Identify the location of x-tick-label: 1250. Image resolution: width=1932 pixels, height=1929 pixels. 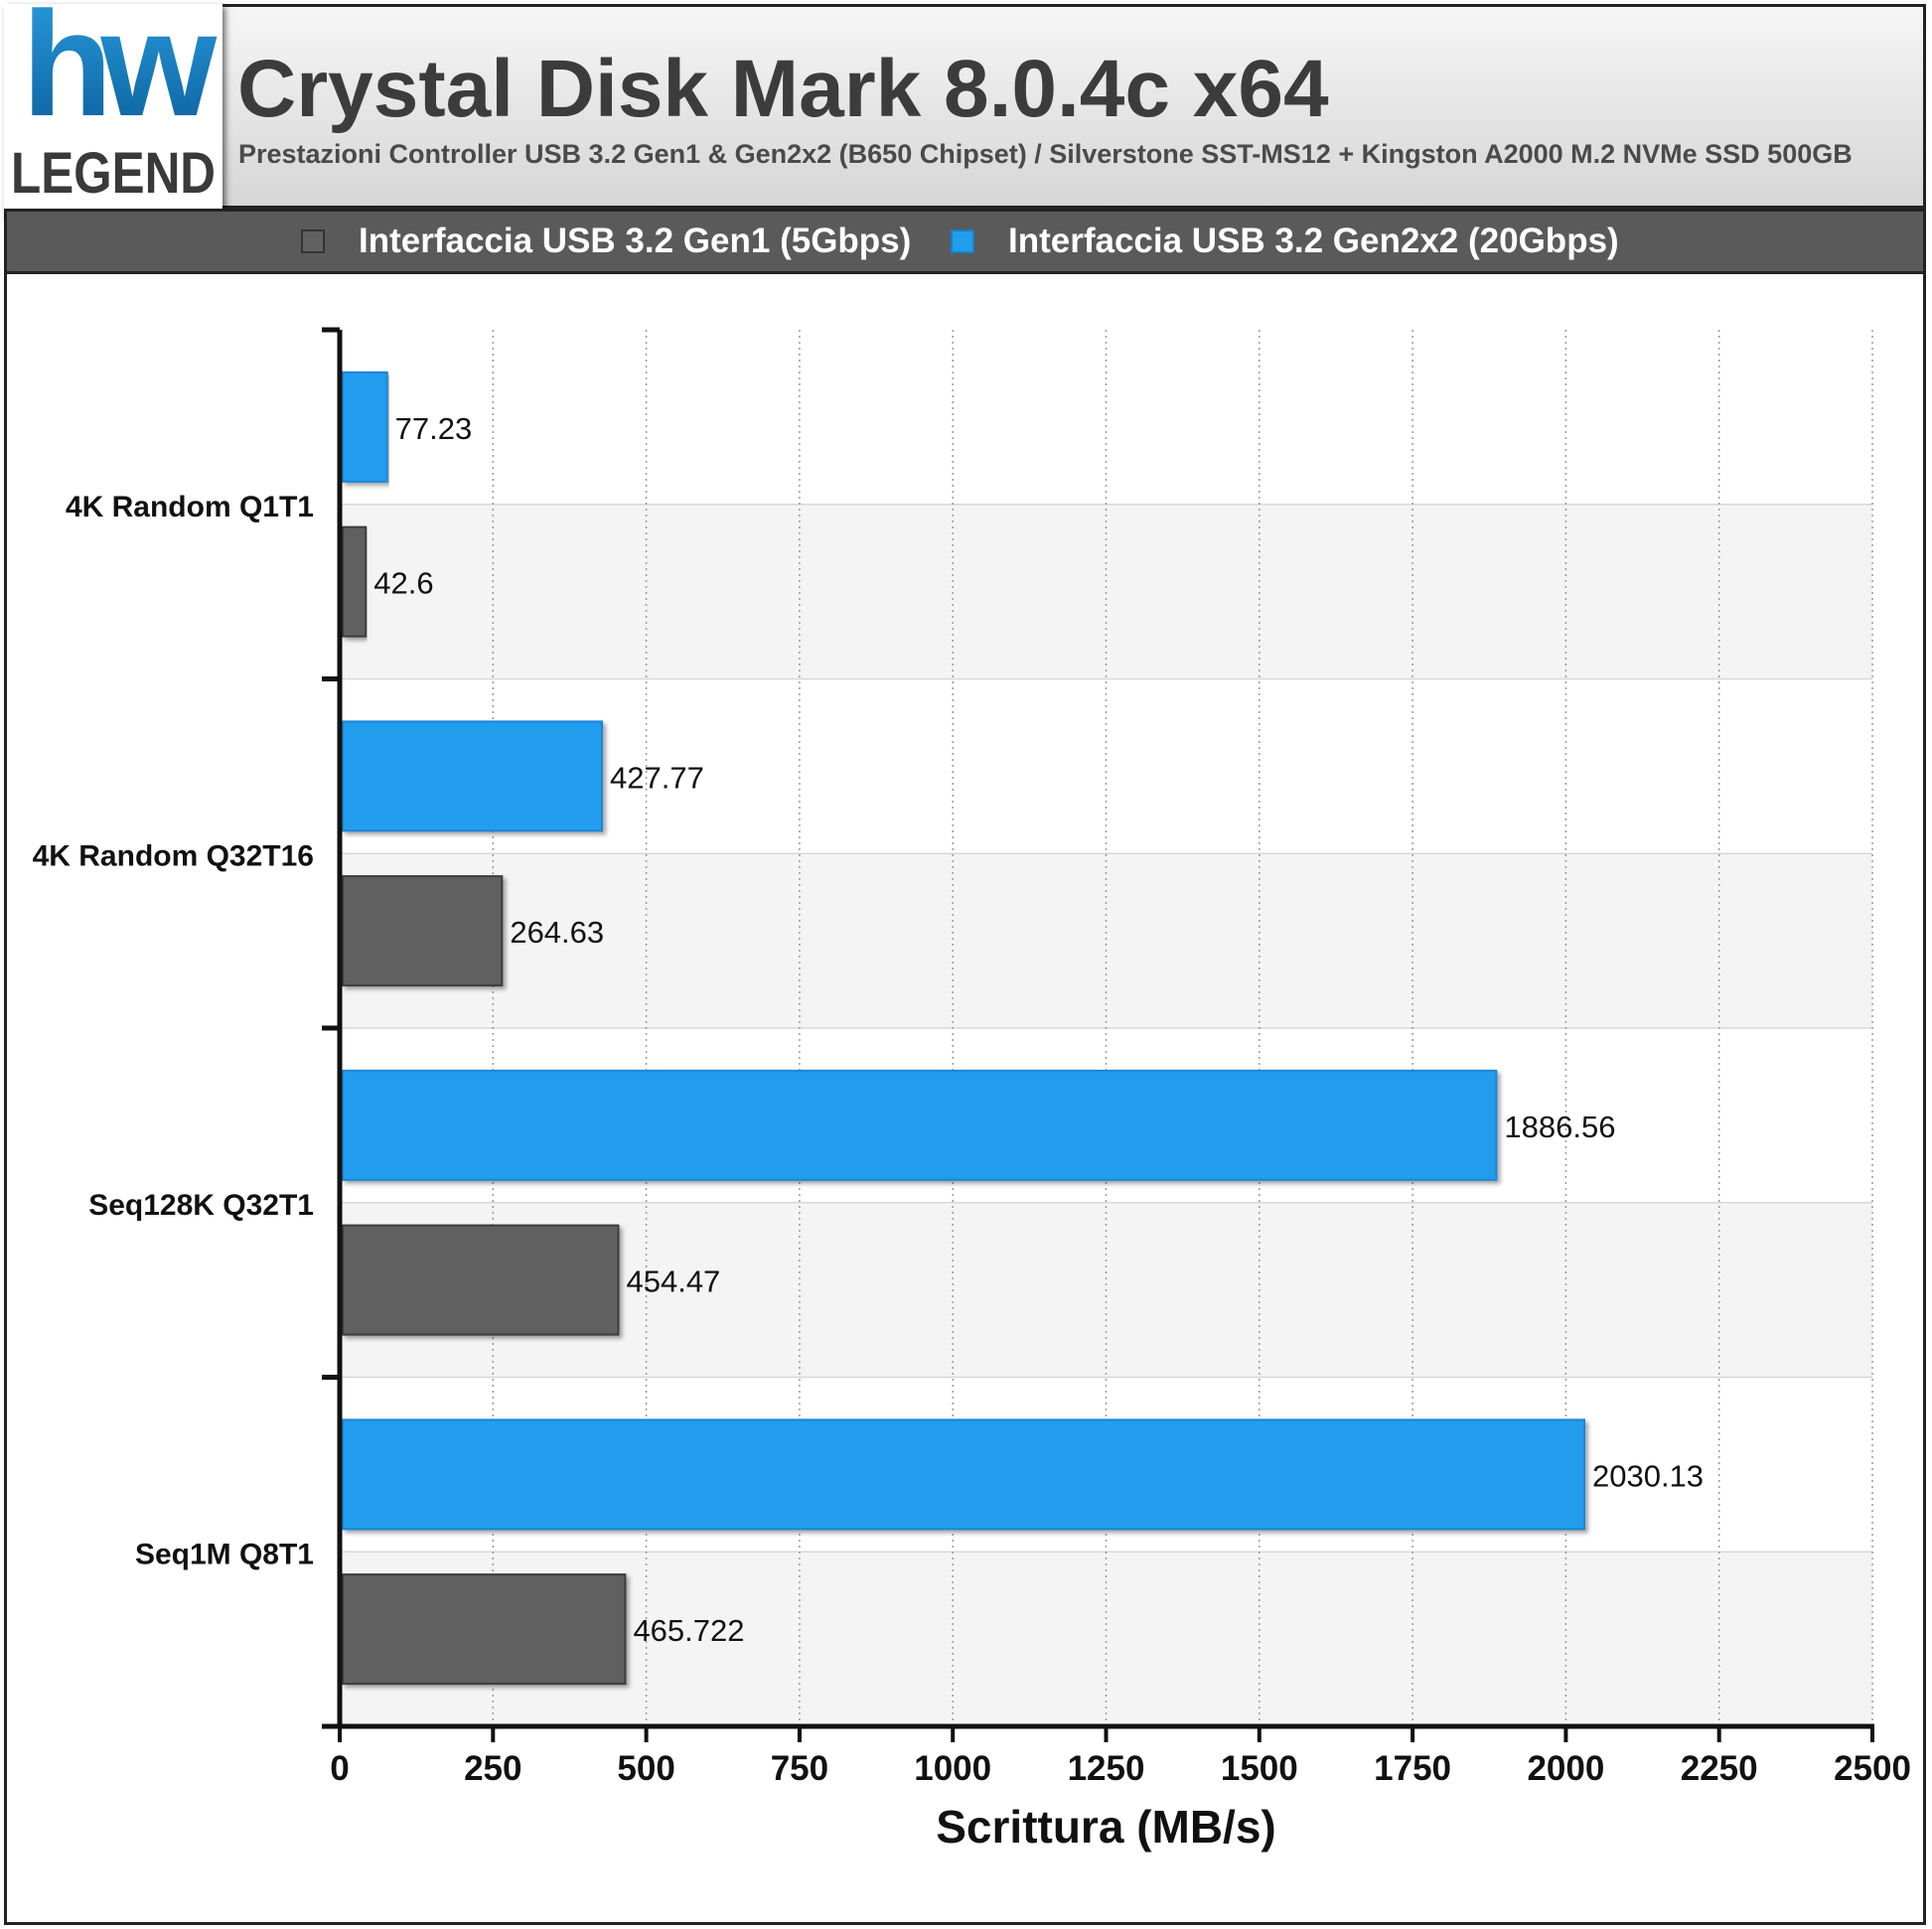
(1106, 1769).